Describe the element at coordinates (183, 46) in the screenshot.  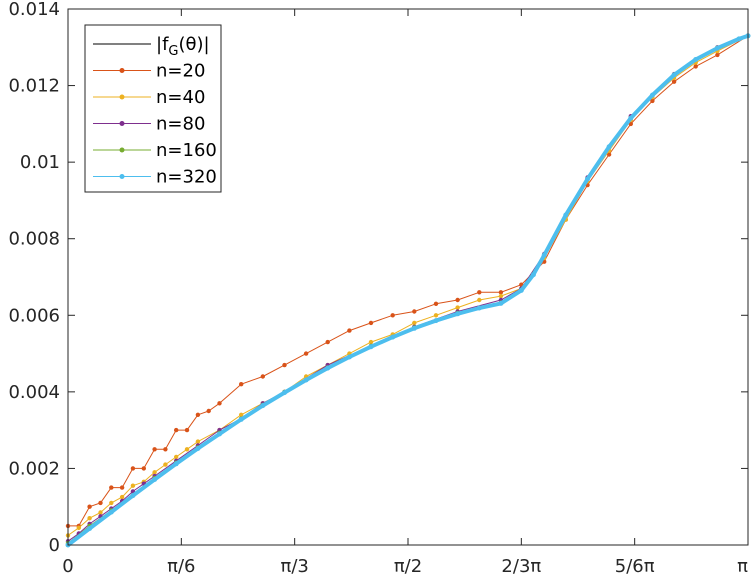
I see `legend-label: |fG(θ)|` at that location.